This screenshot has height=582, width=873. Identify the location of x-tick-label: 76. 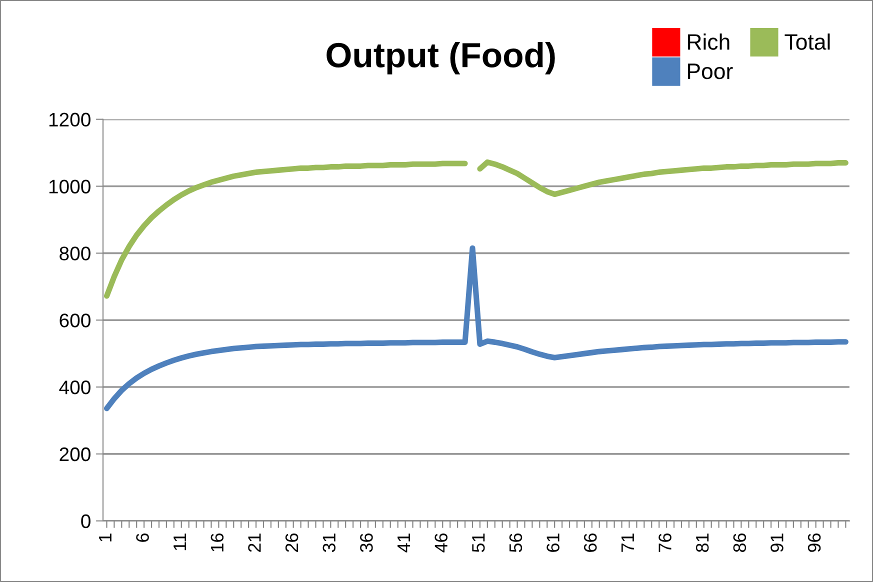
(665, 542).